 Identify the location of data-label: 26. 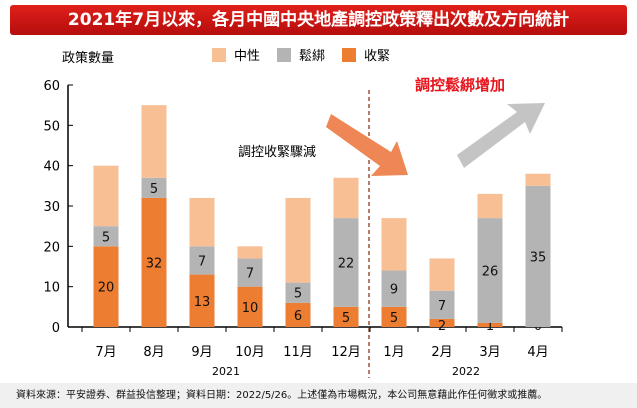
(490, 272).